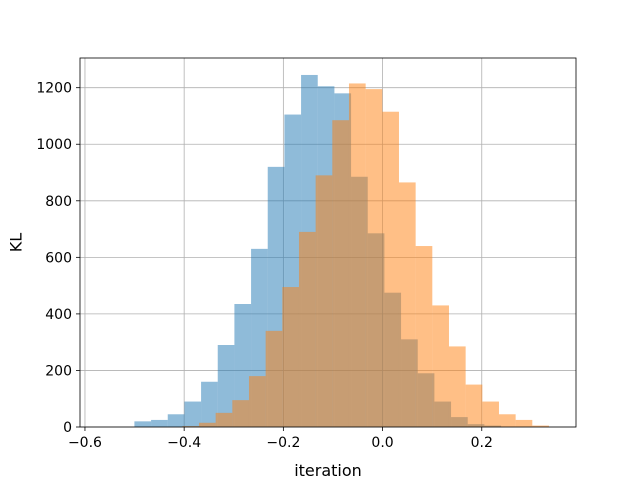  What do you see at coordinates (283, 443) in the screenshot?
I see `x-tick-label: −0.2` at bounding box center [283, 443].